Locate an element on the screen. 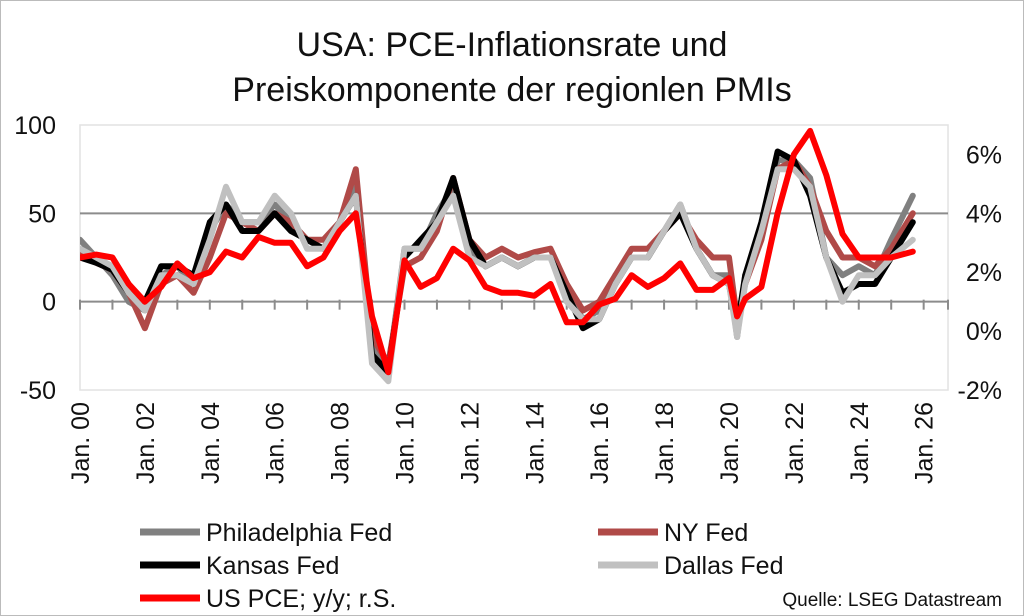 The image size is (1024, 616). left-tick-label: -50 is located at coordinates (38, 391).